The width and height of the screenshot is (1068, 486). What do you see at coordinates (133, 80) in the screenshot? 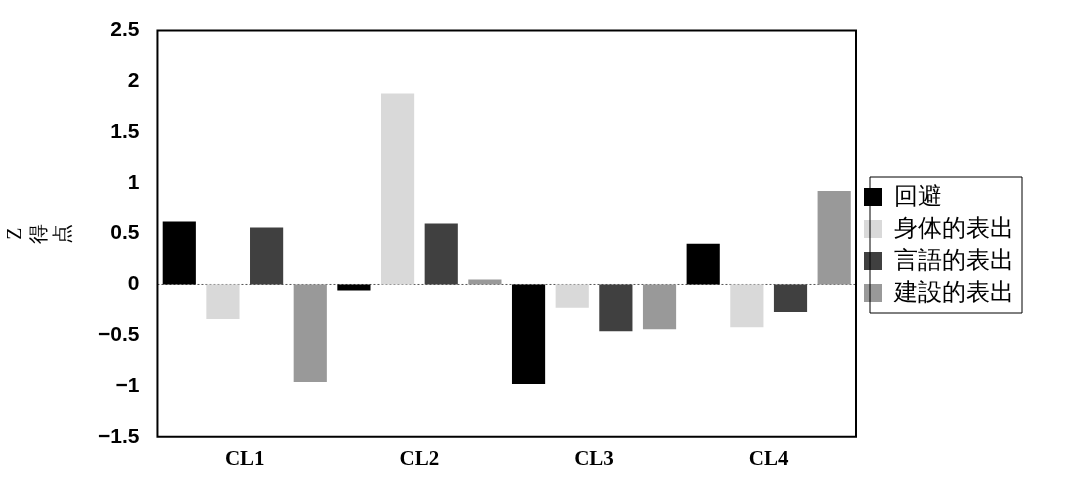
I see `y-tick-label: 2` at bounding box center [133, 80].